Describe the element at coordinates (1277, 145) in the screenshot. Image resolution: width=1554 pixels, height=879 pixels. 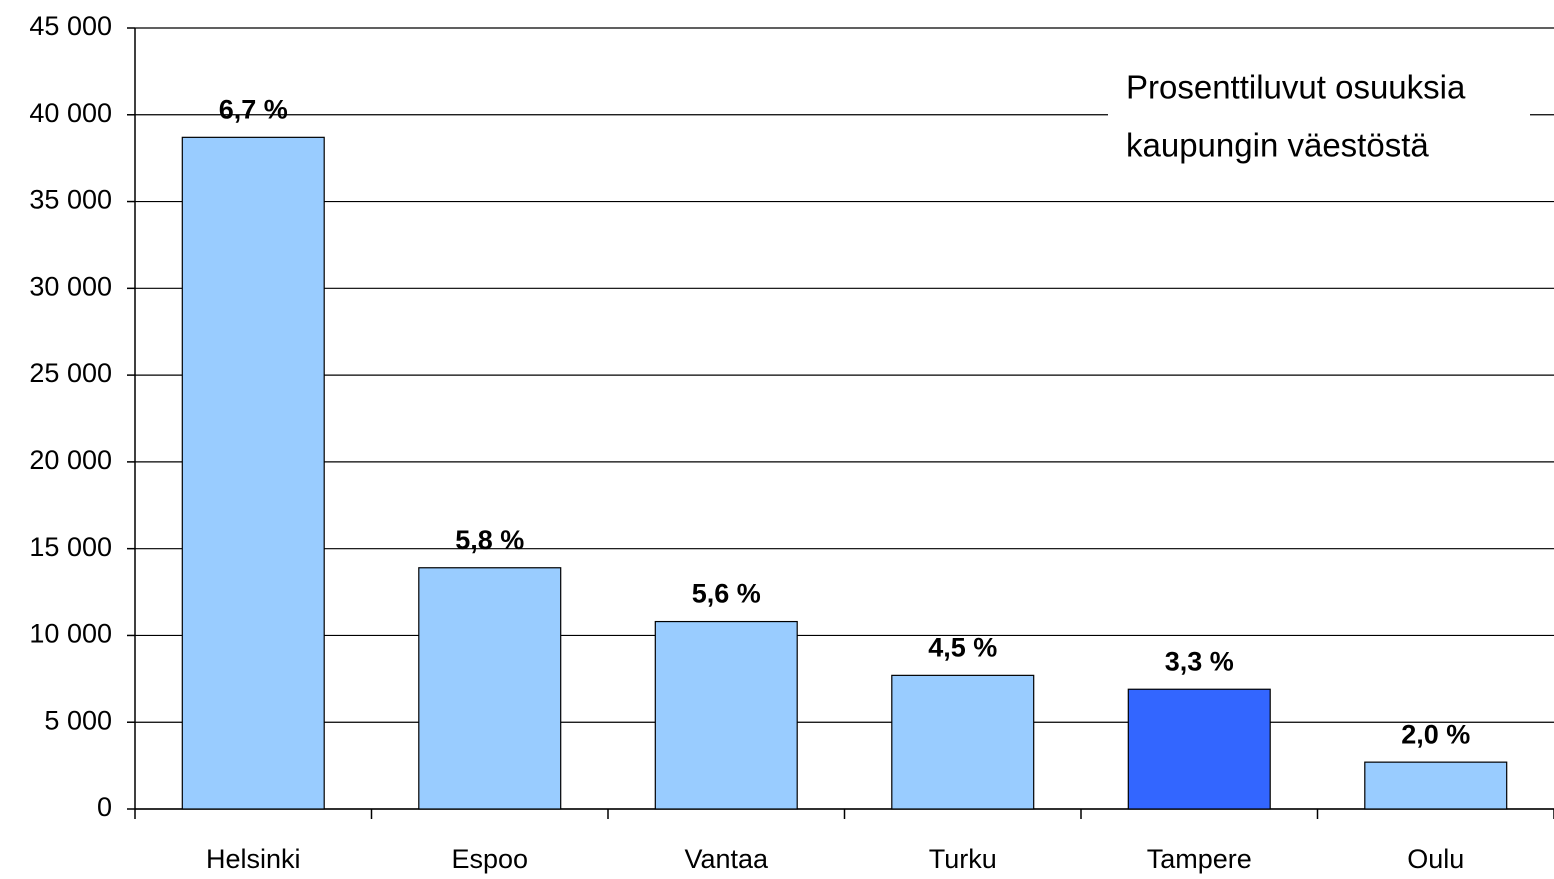
I see `annotation: kaupungin väestöstä` at that location.